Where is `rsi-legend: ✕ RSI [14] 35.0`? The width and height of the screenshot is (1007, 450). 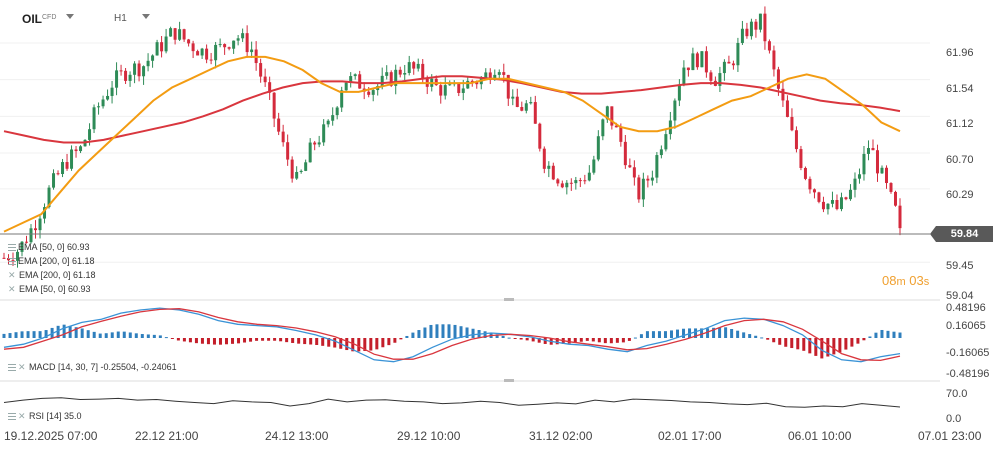
rsi-legend: ✕ RSI [14] 35.0 is located at coordinates (45, 416).